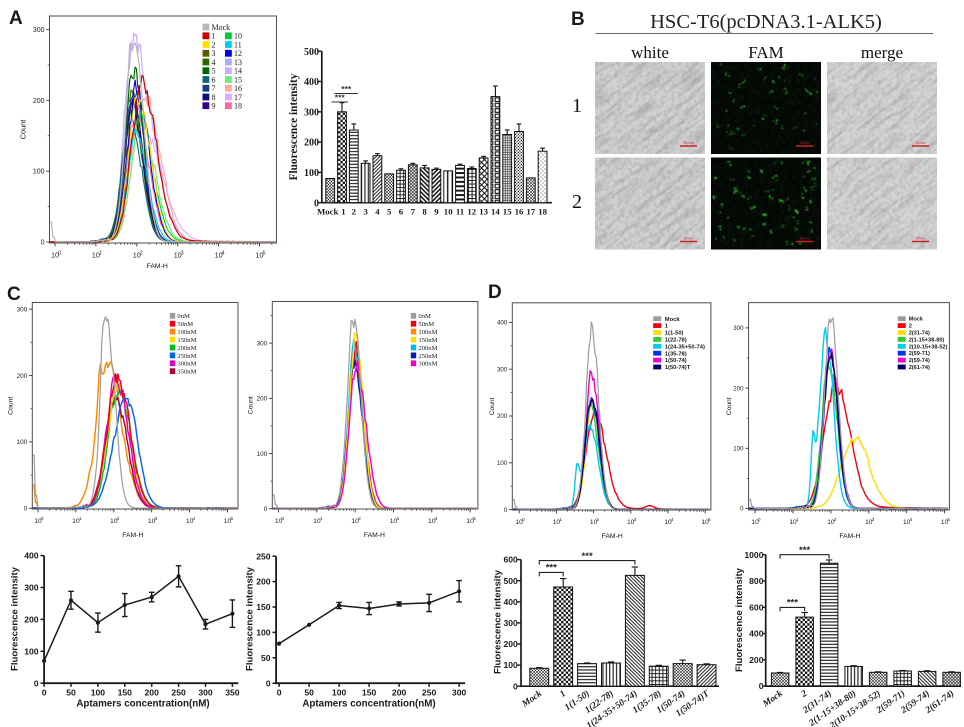 Image resolution: width=964 pixels, height=727 pixels. Describe the element at coordinates (311, 52) in the screenshot. I see `svg-text: 500` at that location.